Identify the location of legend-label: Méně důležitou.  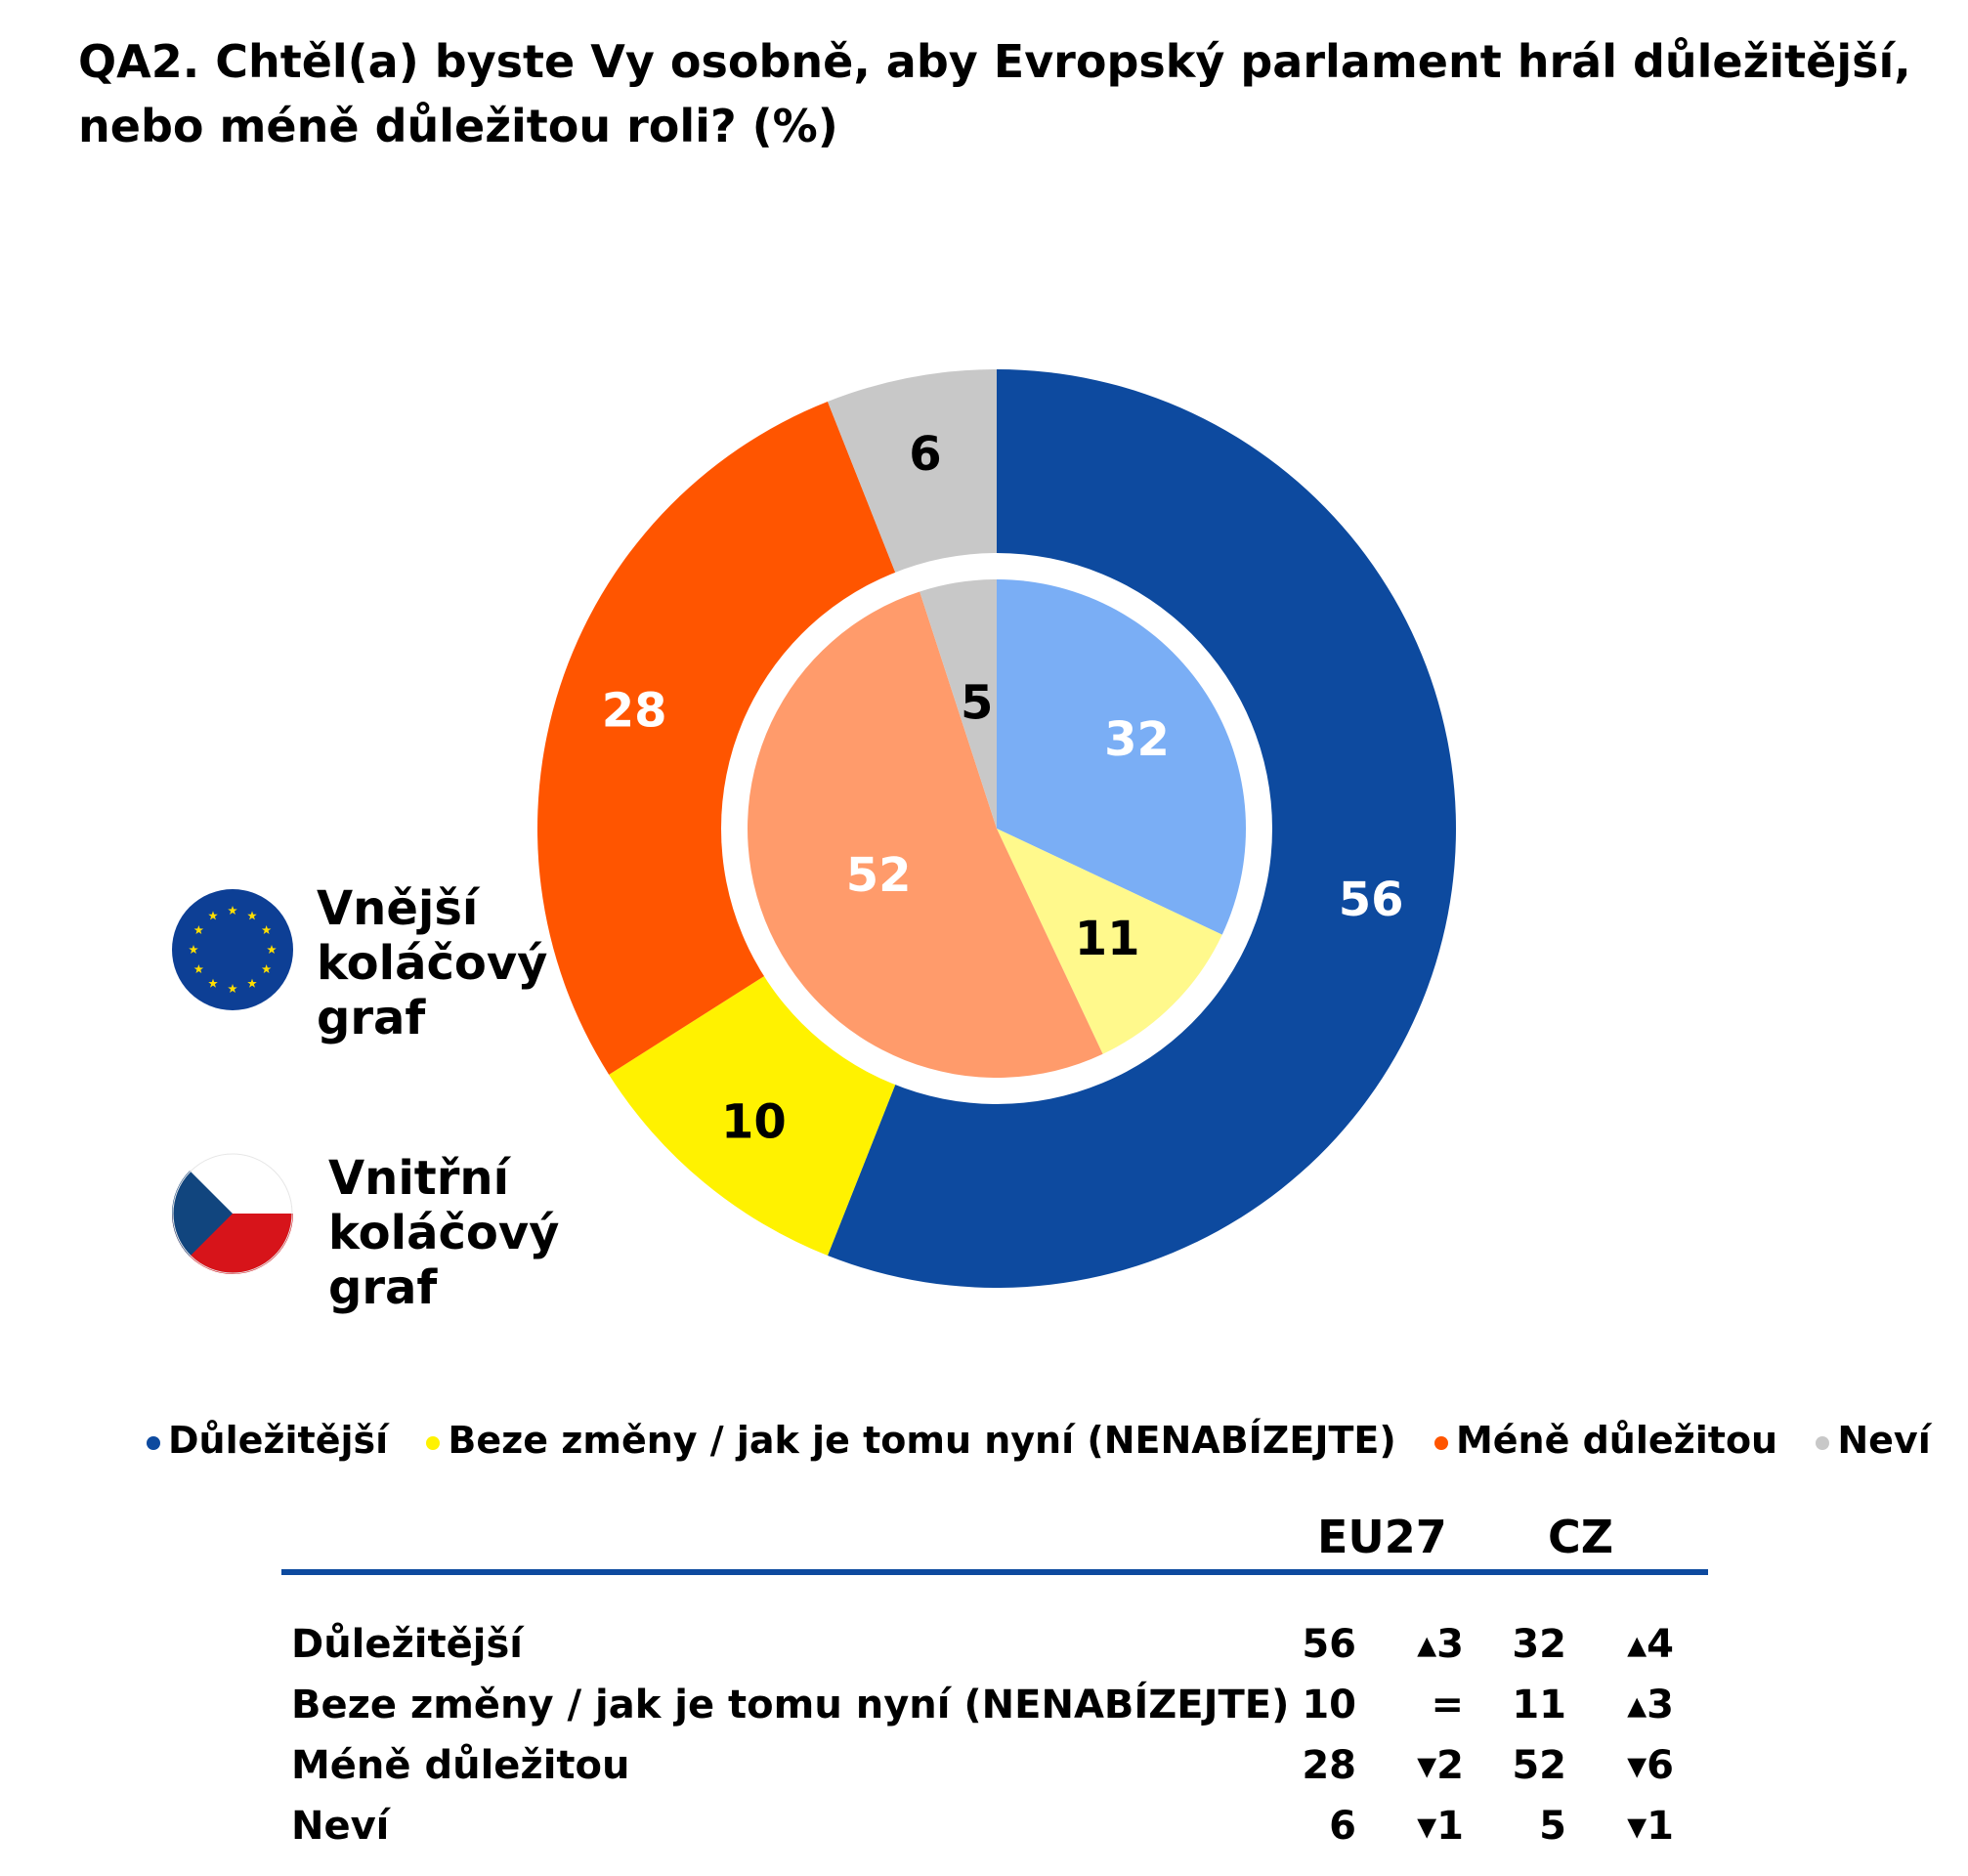
(1616, 1441).